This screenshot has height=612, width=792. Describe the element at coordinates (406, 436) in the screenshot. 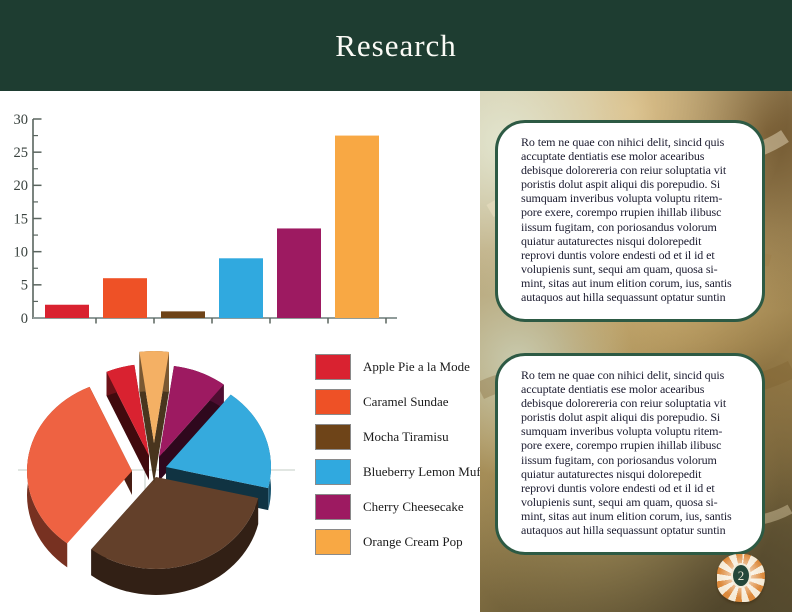

I see `legend-label: Mocha Tiramisu` at that location.